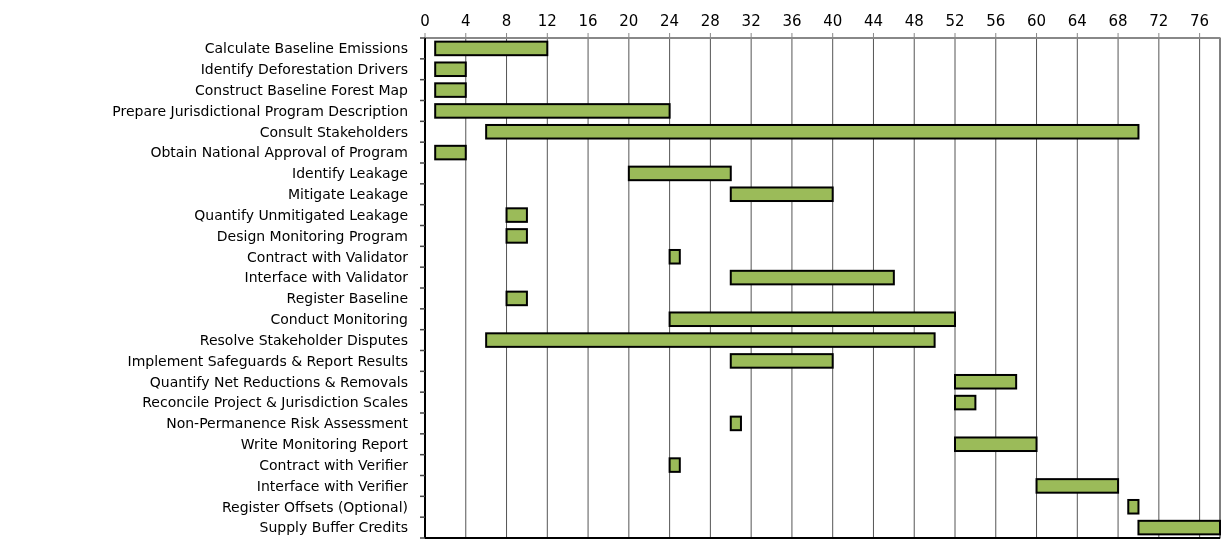 The width and height of the screenshot is (1232, 550). Describe the element at coordinates (1077, 21) in the screenshot. I see `x-tick-label: 64` at that location.